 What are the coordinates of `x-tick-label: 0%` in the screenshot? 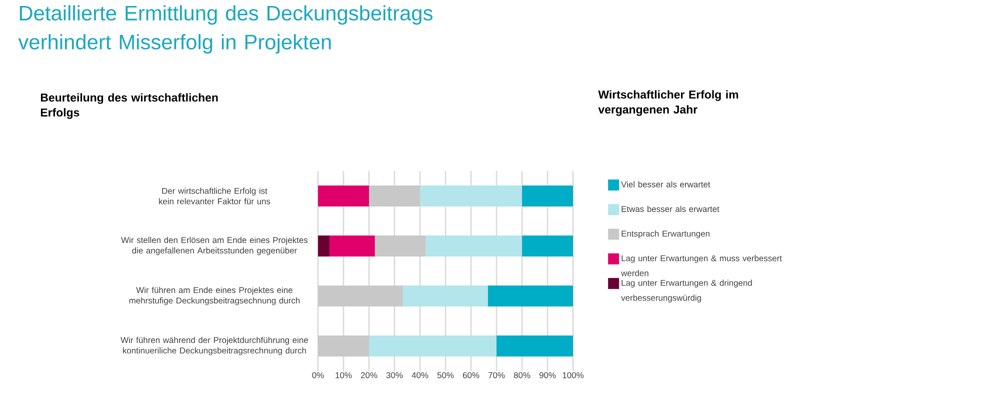 It's located at (318, 375).